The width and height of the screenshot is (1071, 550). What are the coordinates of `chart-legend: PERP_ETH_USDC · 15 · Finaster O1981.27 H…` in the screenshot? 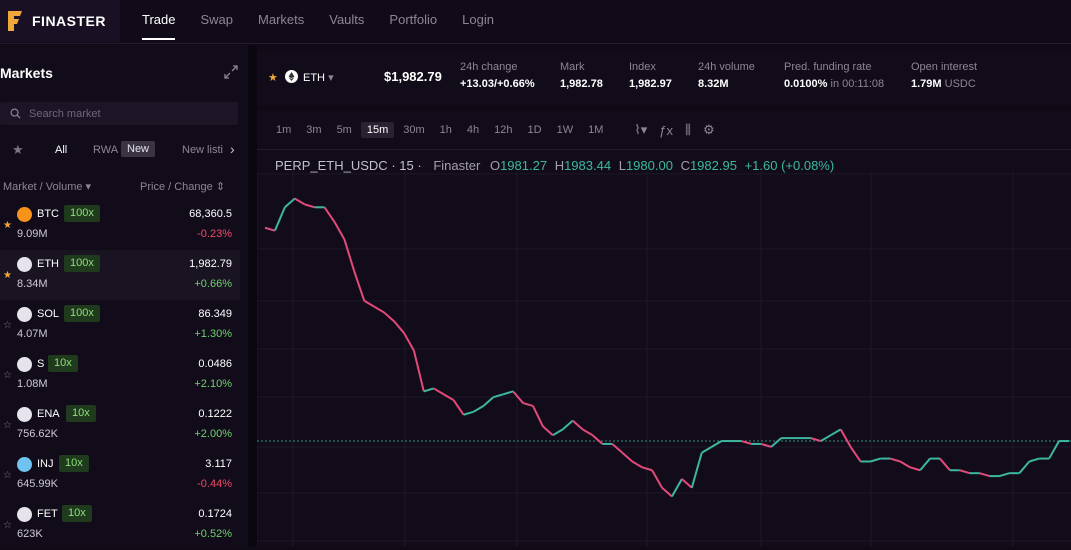 It's located at (554, 165).